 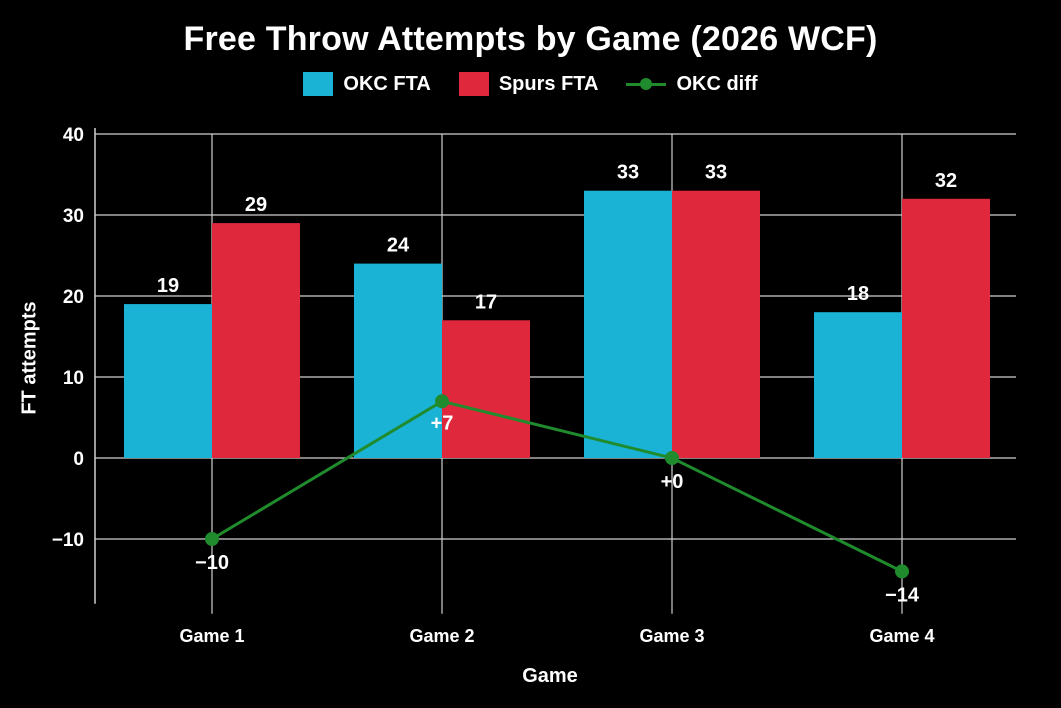 What do you see at coordinates (442, 423) in the screenshot?
I see `diff-label: +7` at bounding box center [442, 423].